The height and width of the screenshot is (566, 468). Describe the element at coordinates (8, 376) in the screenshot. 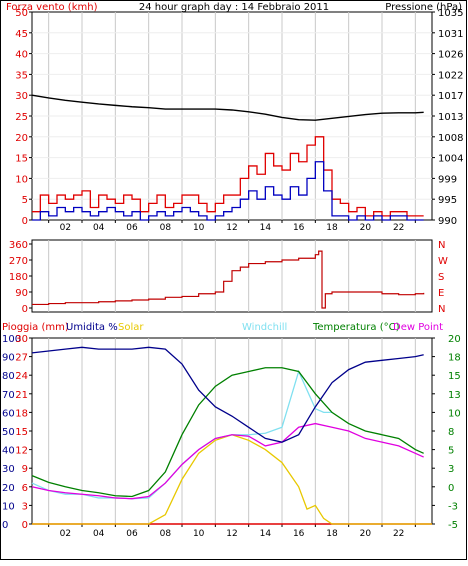

I see `humidity-tick-label: 80` at that location.